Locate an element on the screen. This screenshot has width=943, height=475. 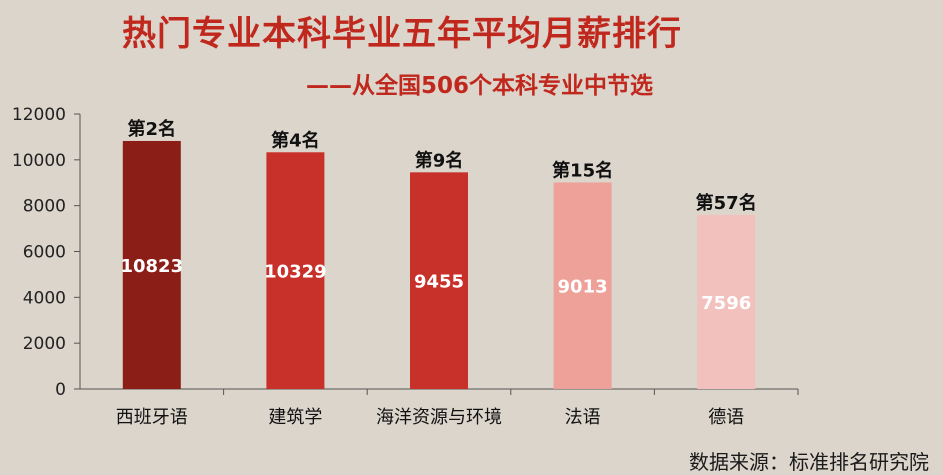
x-category-label: 西班牙语 is located at coordinates (152, 417).